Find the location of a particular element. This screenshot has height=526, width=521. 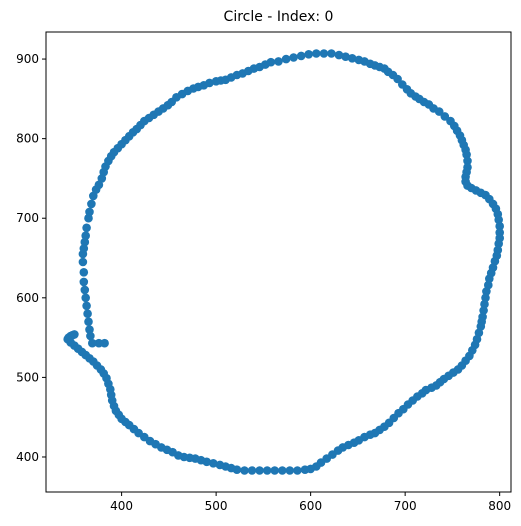

y-tick-label: 400 is located at coordinates (27, 457).